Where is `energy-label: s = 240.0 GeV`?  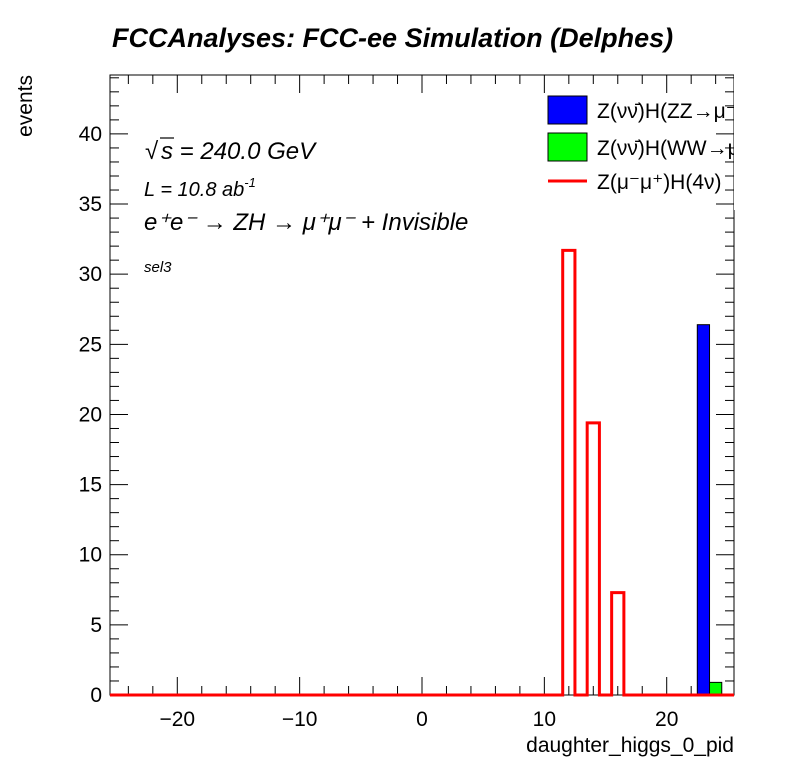 energy-label: s = 240.0 GeV is located at coordinates (239, 151).